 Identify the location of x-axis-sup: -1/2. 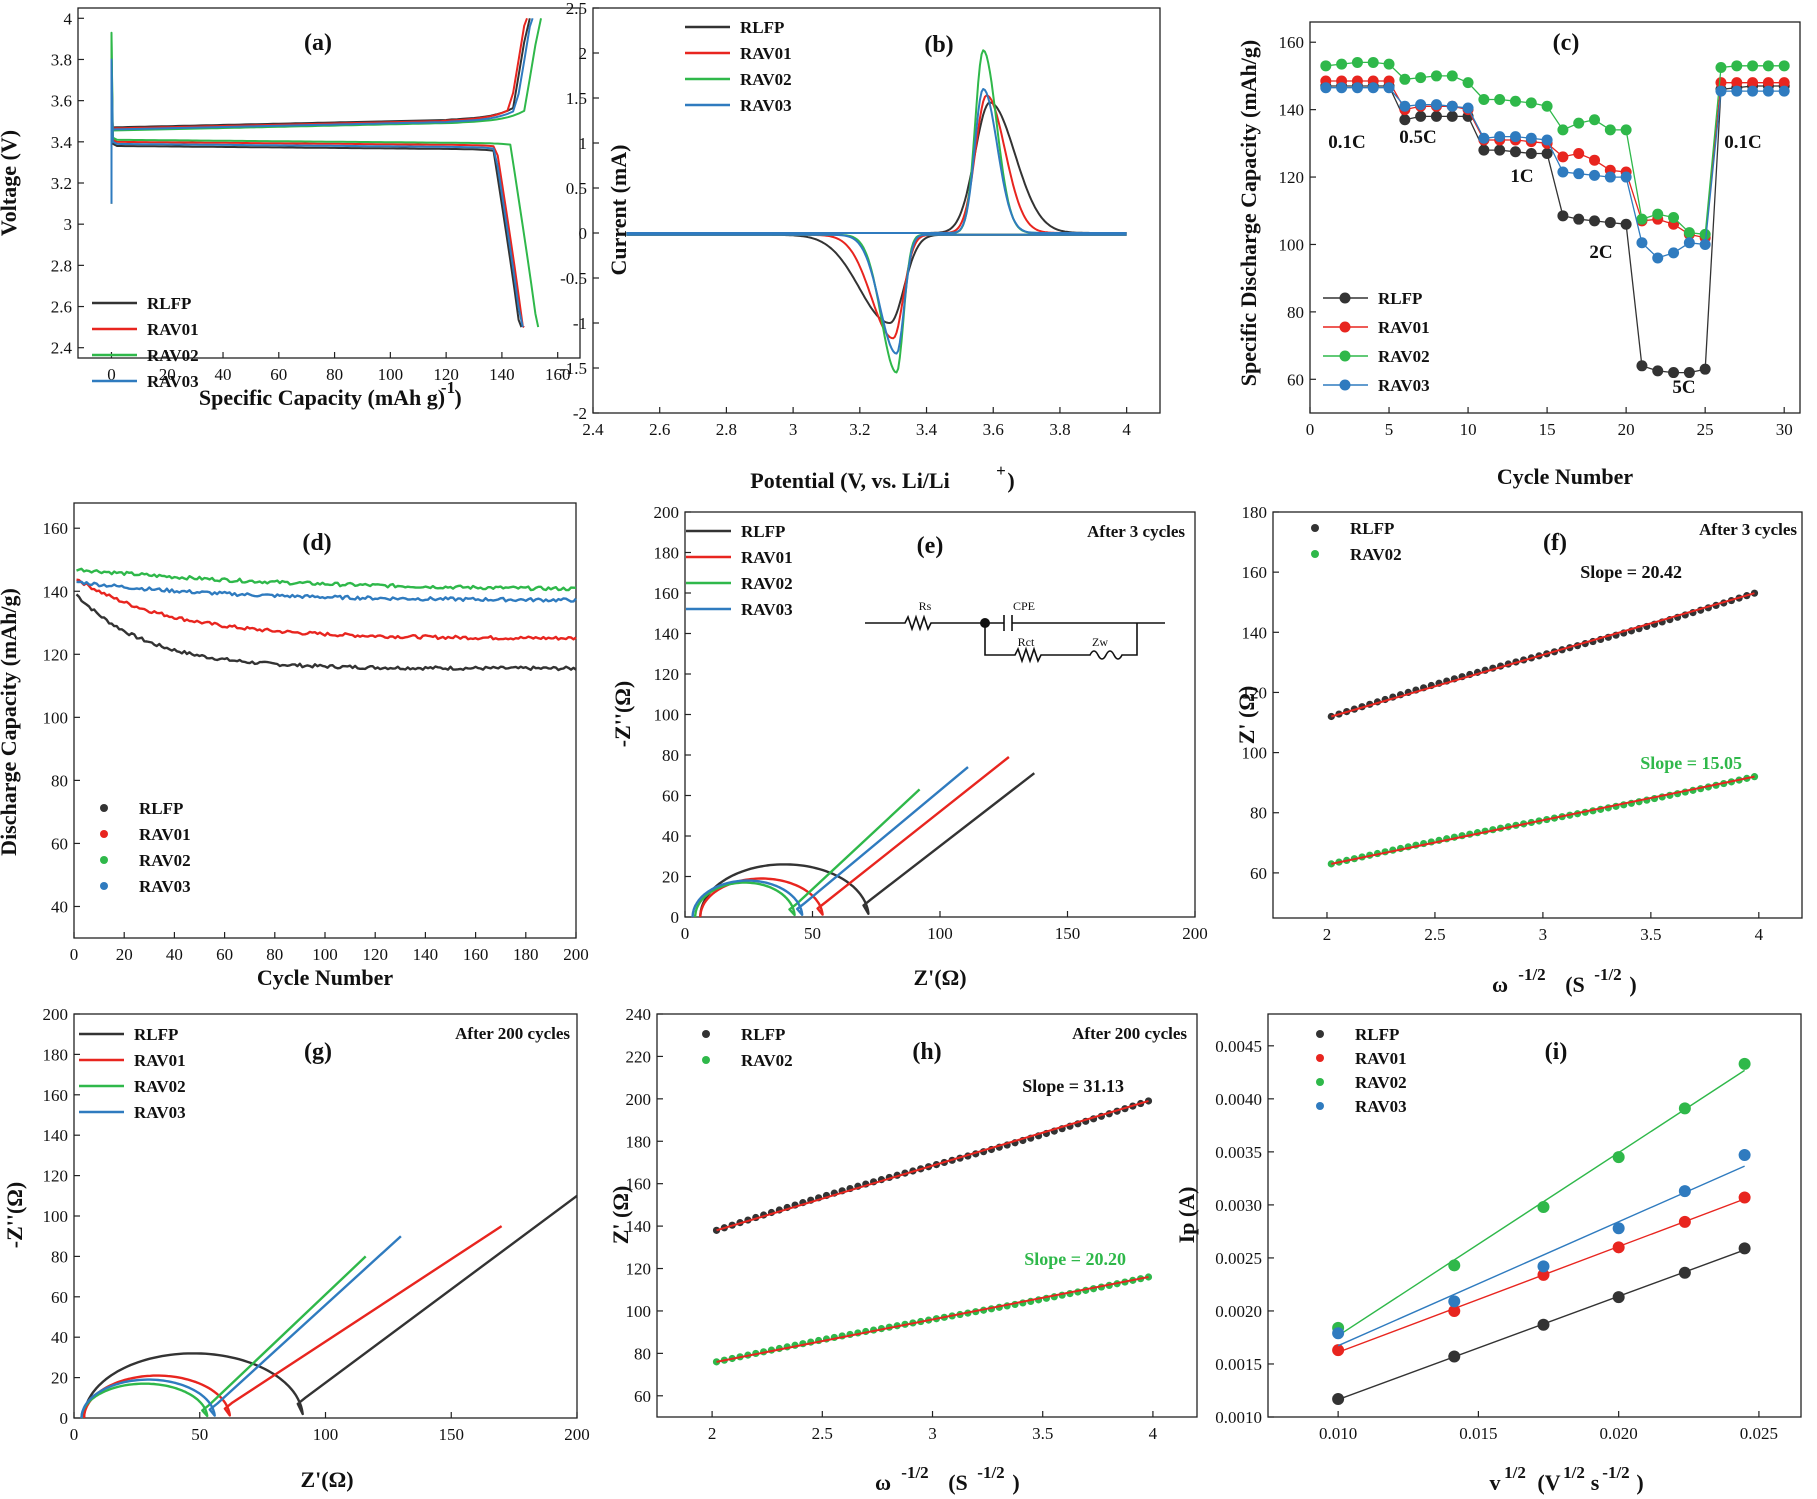
(914, 1472).